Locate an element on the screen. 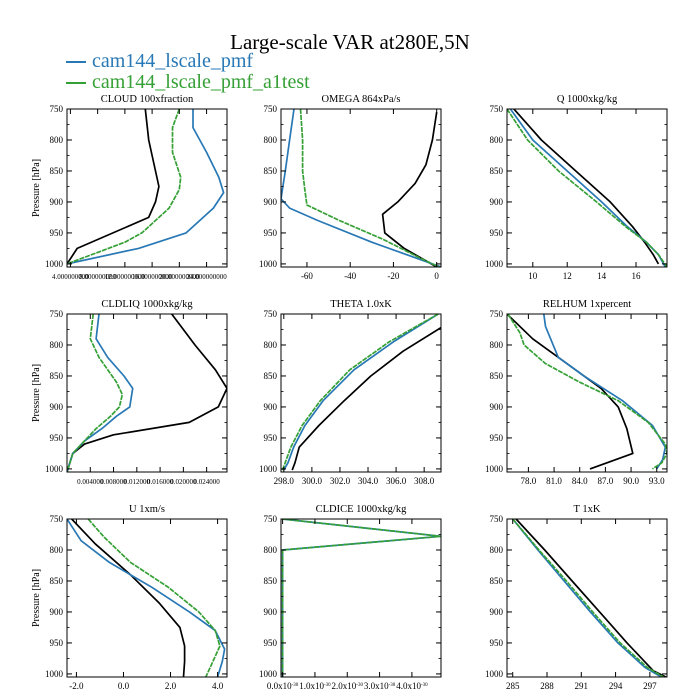  x-tick-label: 81.0 is located at coordinates (554, 481).